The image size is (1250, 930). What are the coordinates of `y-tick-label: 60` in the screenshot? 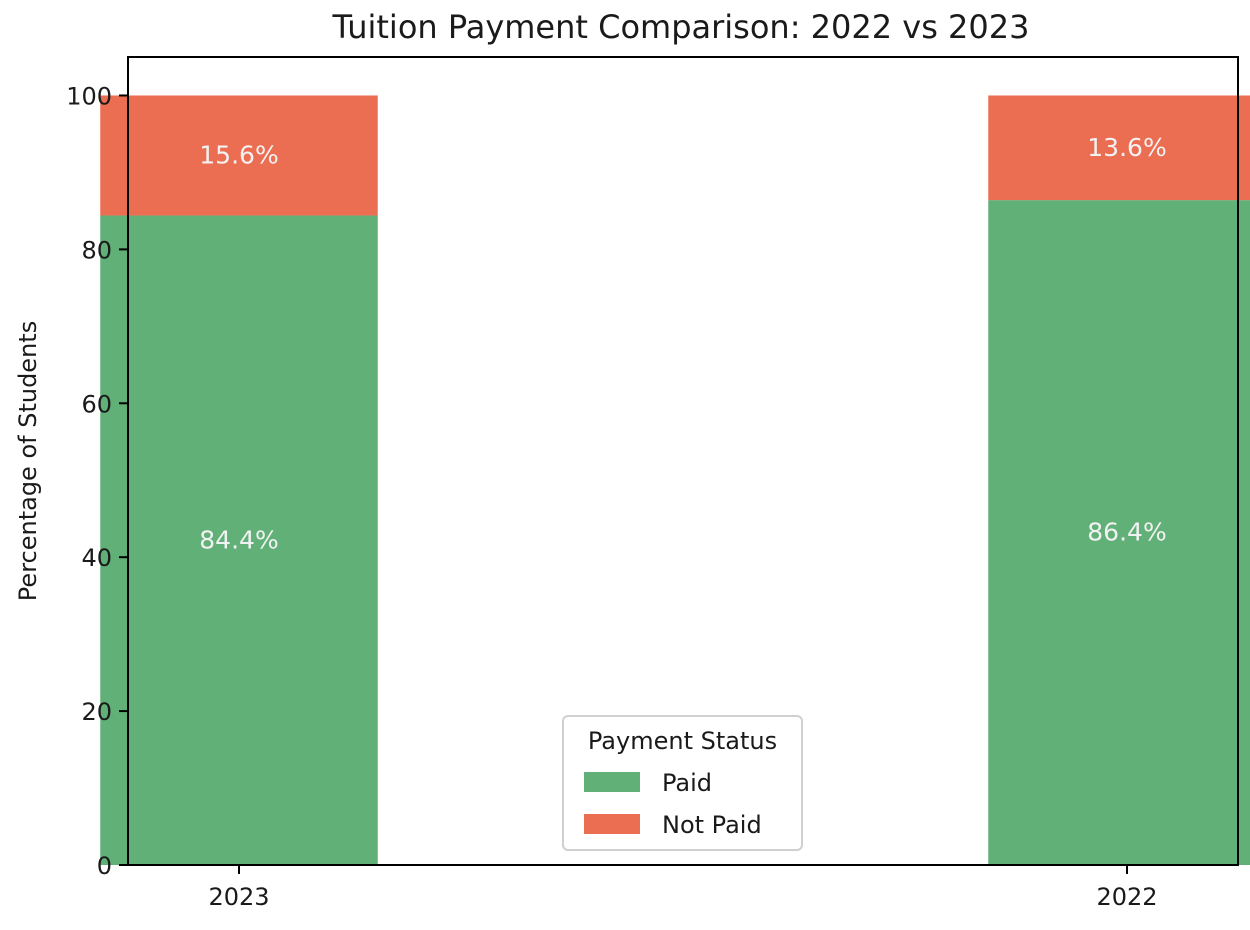 It's located at (96, 404).